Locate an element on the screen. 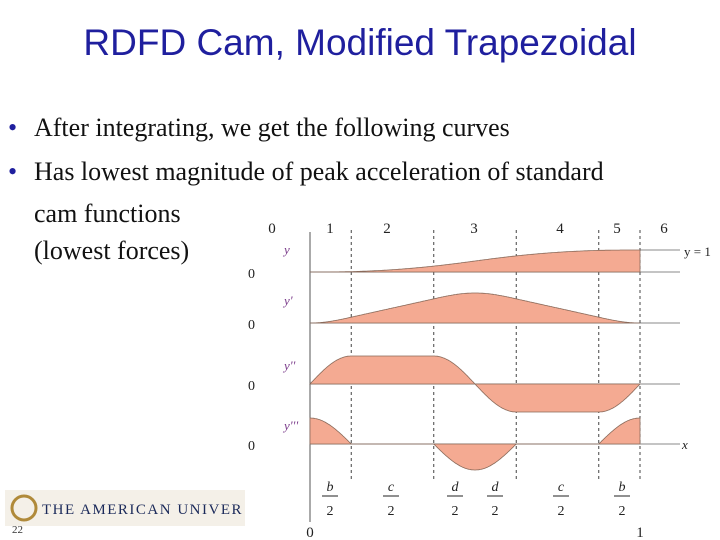  curve-label: y' is located at coordinates (287, 300).